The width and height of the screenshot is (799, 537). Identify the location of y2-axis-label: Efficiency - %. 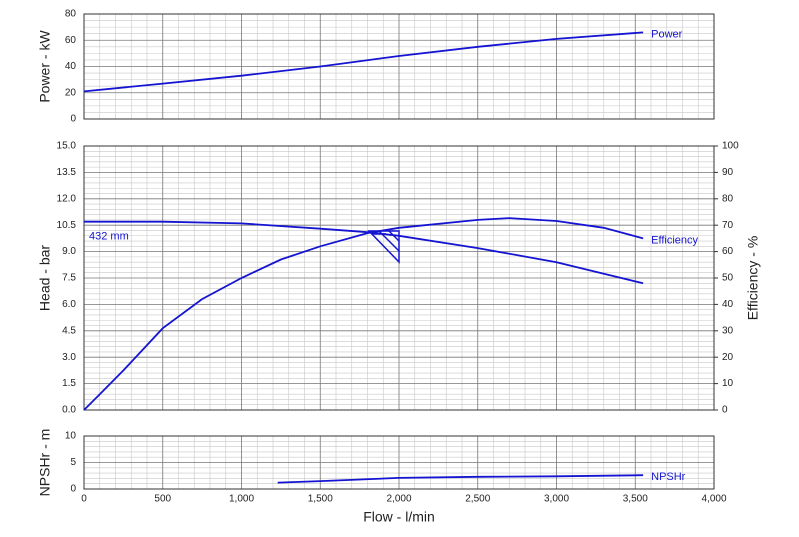
(753, 278).